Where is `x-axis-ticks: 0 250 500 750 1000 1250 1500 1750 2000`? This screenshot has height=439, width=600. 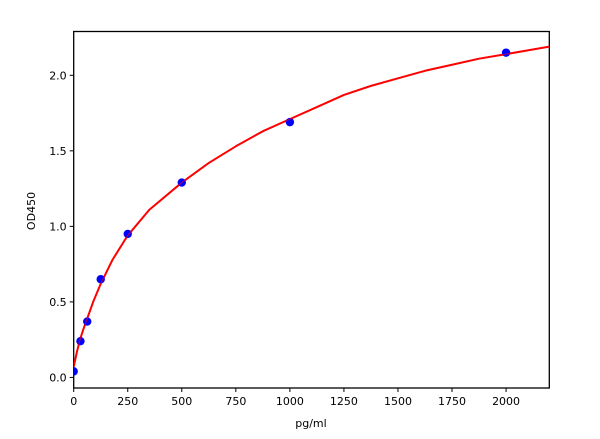 x-axis-ticks: 0 250 500 750 1000 1250 1500 1750 2000 is located at coordinates (295, 398).